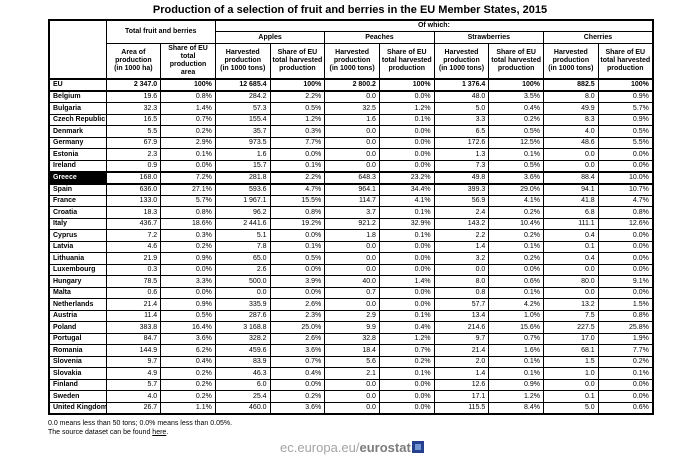 This screenshot has width=700, height=466. What do you see at coordinates (571, 131) in the screenshot?
I see `value-cell: 4.0` at bounding box center [571, 131].